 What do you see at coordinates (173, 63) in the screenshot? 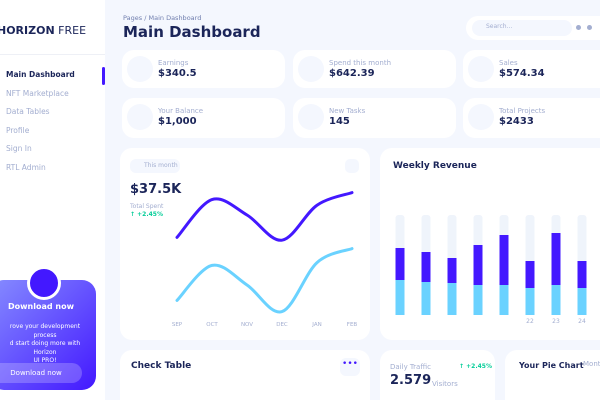
I see `stat-label: Earnings` at bounding box center [173, 63].